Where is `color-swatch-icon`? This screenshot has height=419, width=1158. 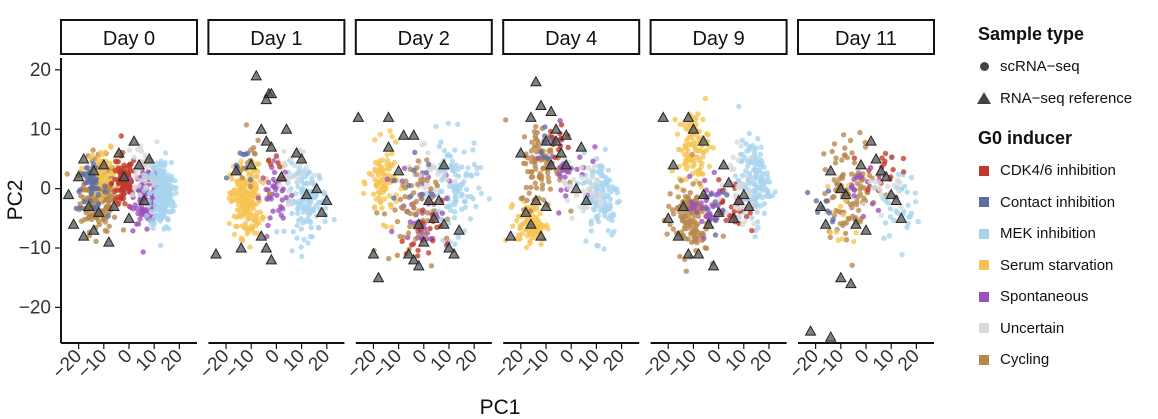 color-swatch-icon is located at coordinates (984, 265).